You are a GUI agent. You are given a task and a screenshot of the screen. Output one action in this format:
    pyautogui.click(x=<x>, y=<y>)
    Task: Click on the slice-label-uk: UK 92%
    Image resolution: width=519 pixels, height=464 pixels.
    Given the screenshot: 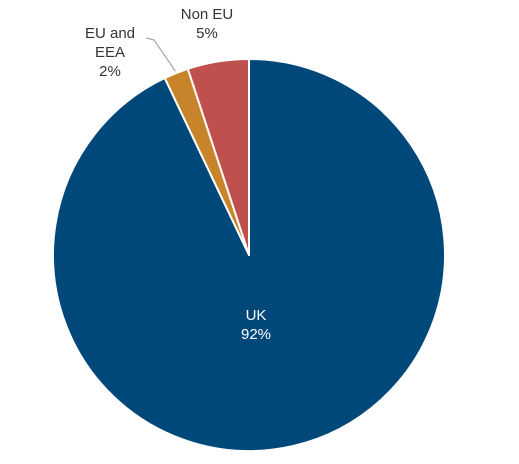 What is the action you would take?
    pyautogui.click(x=256, y=325)
    